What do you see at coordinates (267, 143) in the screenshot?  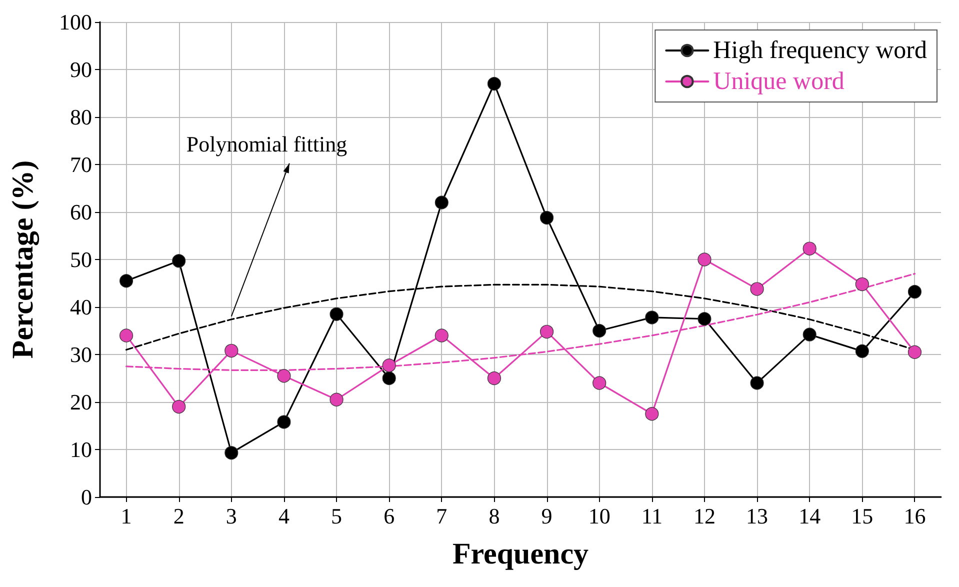 I see `annotation: Polynomial fitting` at bounding box center [267, 143].